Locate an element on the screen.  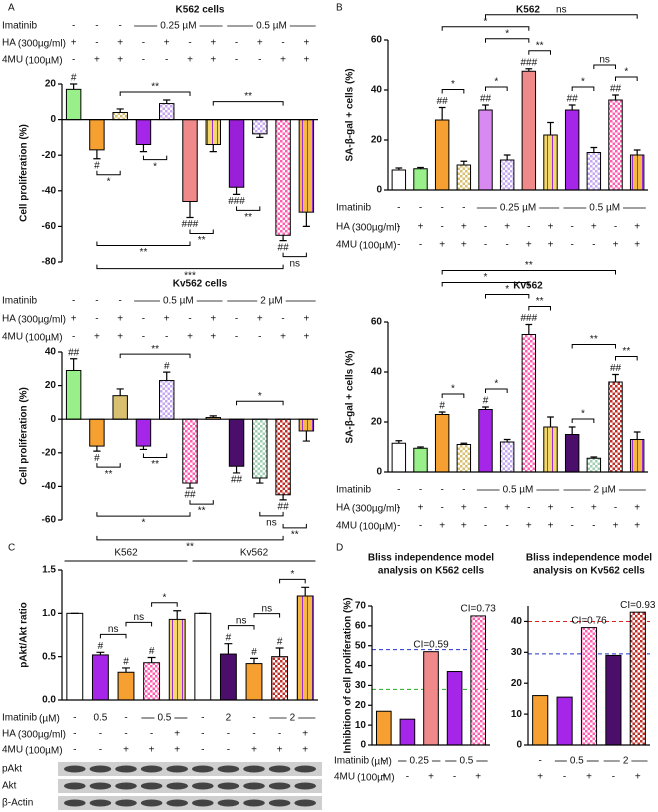
y-tick-label: 10 is located at coordinates (361, 725).